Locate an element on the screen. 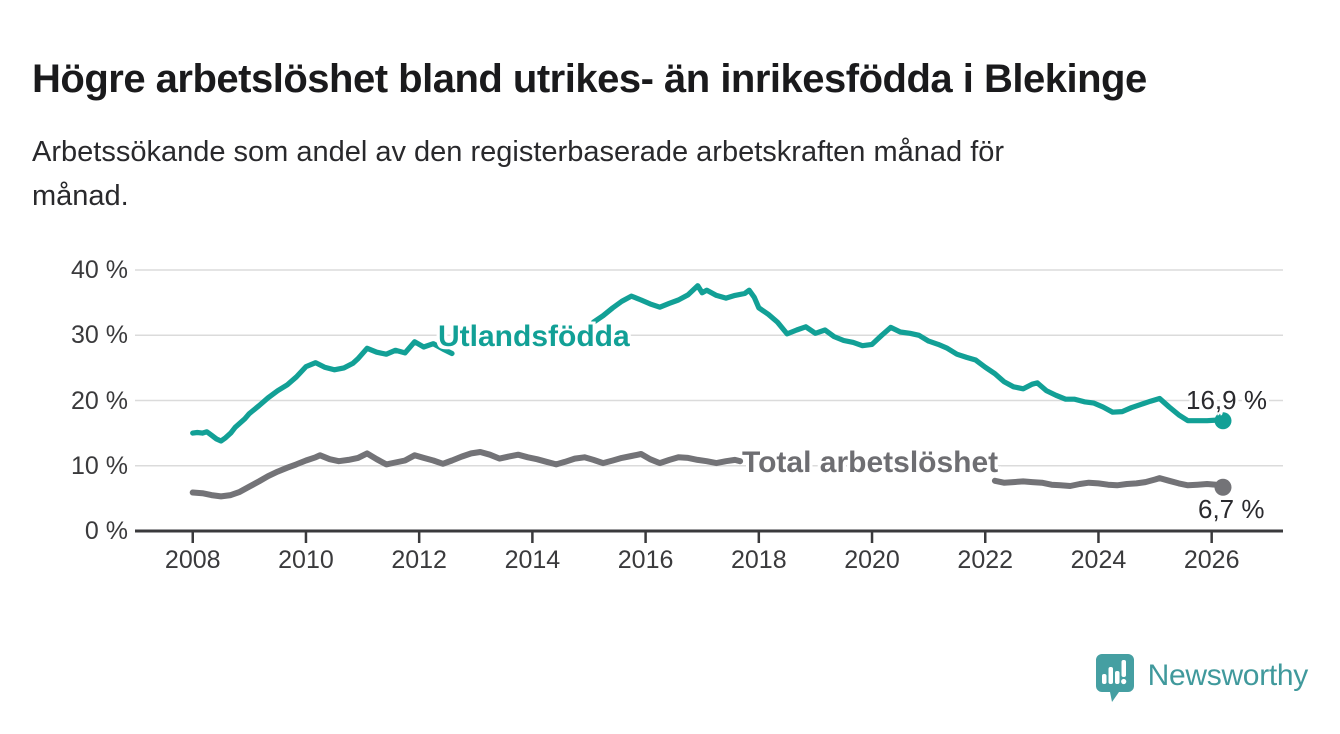 The image size is (1340, 734). x-tick-label: 2020 is located at coordinates (872, 560).